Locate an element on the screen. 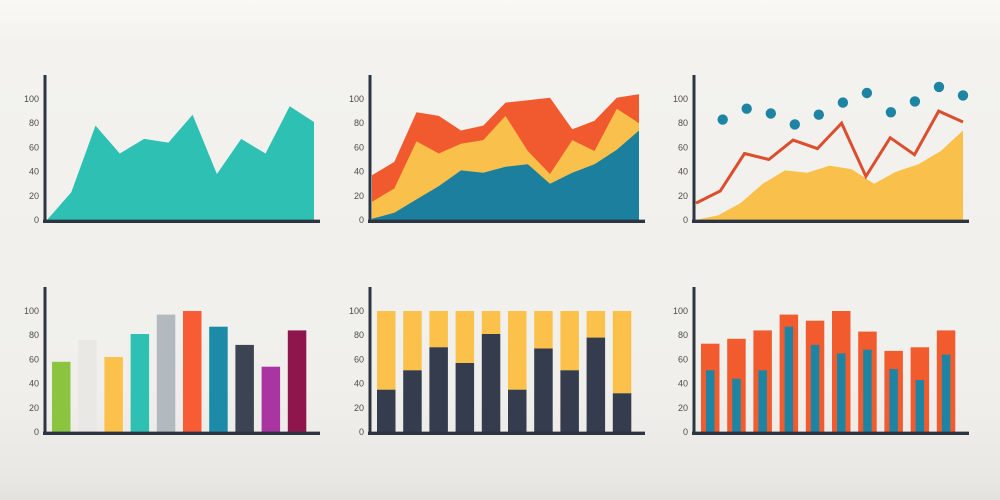  yellow-area-shape is located at coordinates (829, 175).